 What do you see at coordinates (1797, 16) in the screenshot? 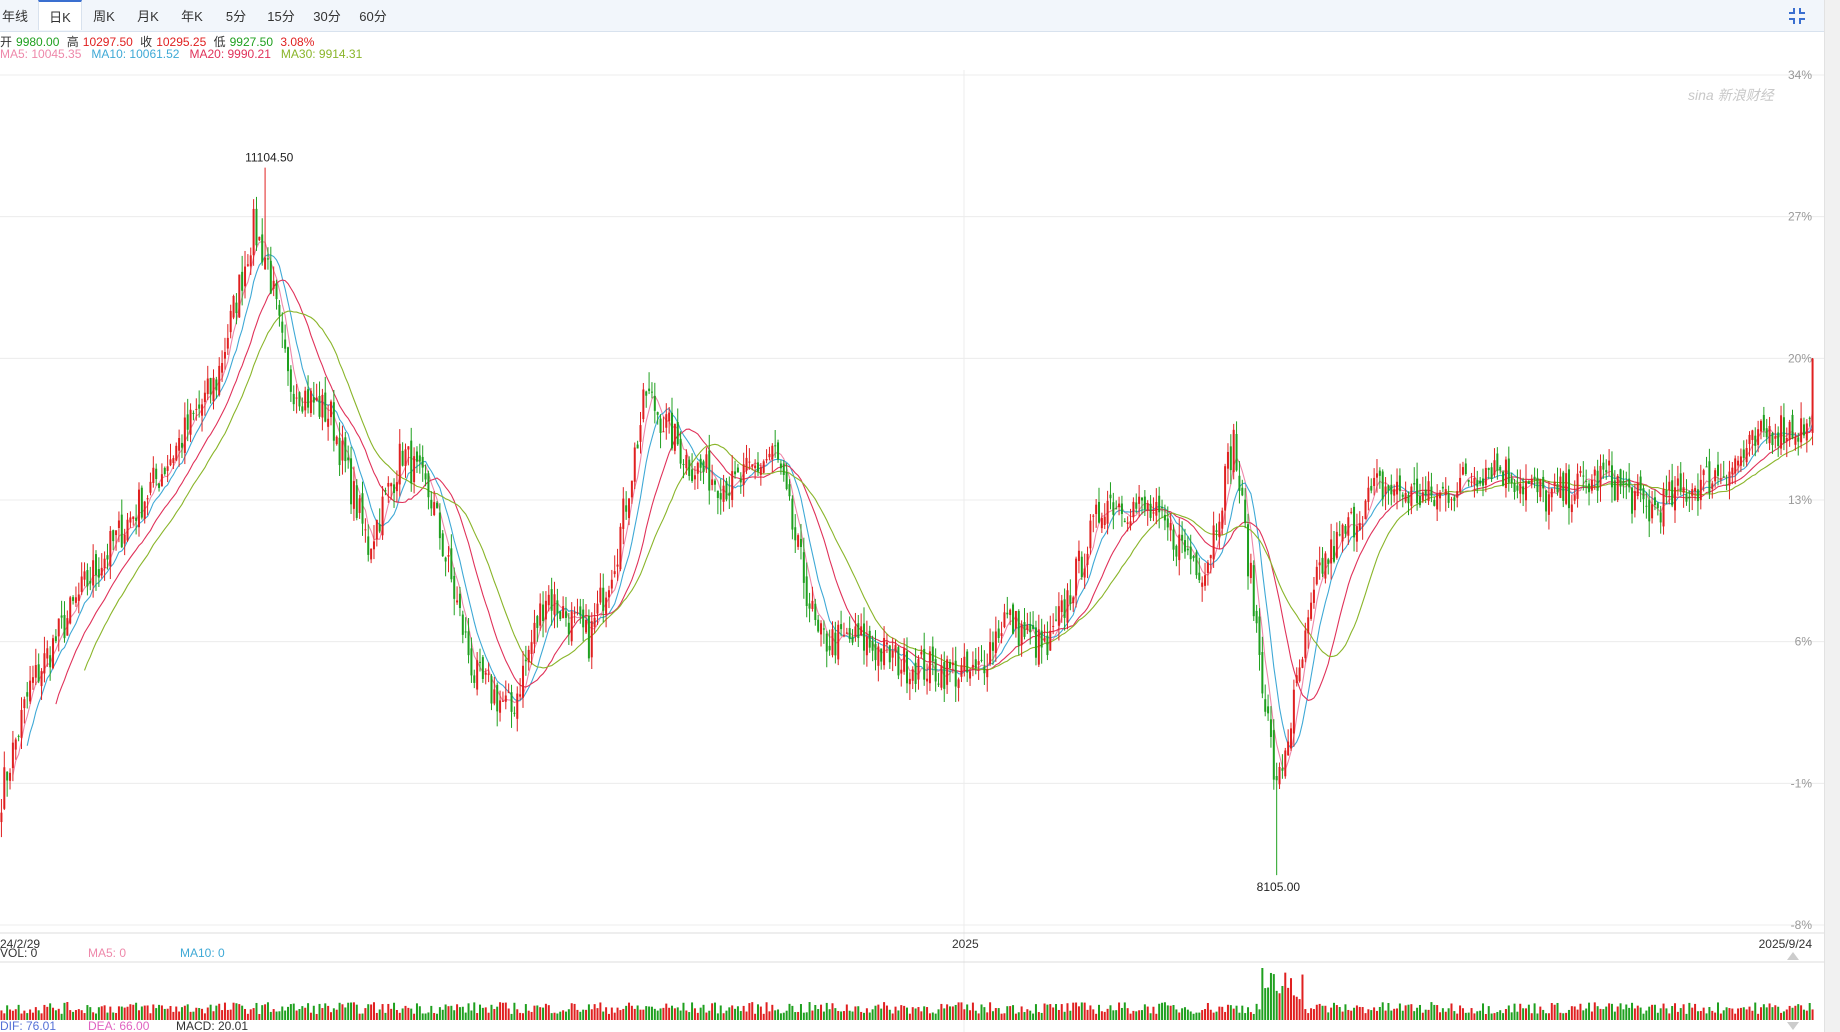
I see `collapse-icon` at bounding box center [1797, 16].